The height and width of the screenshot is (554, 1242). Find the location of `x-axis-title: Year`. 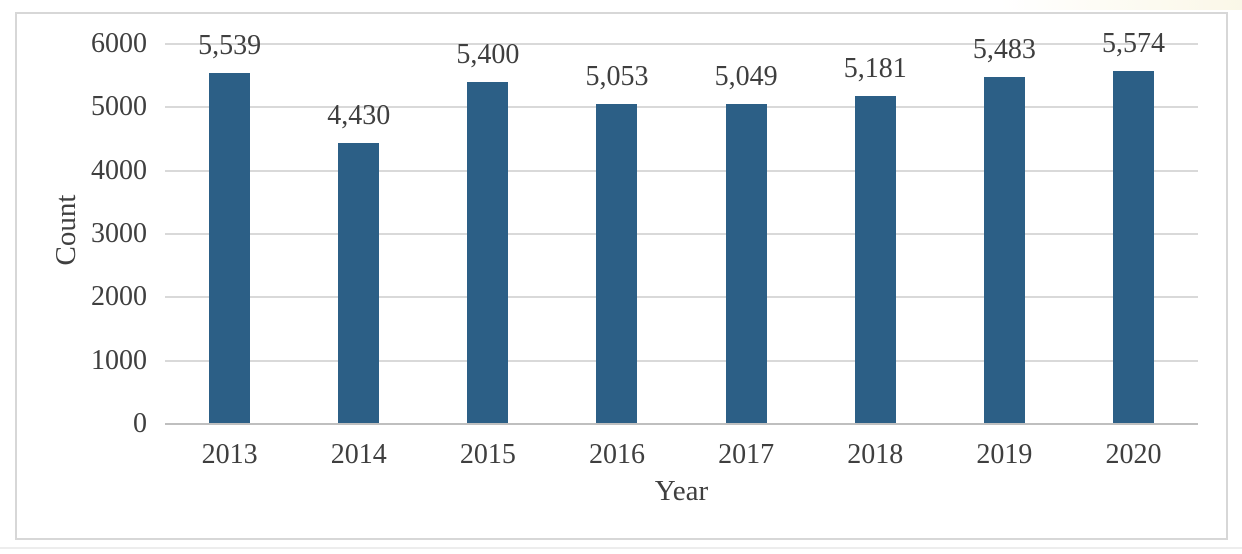

x-axis-title: Year is located at coordinates (681, 491).